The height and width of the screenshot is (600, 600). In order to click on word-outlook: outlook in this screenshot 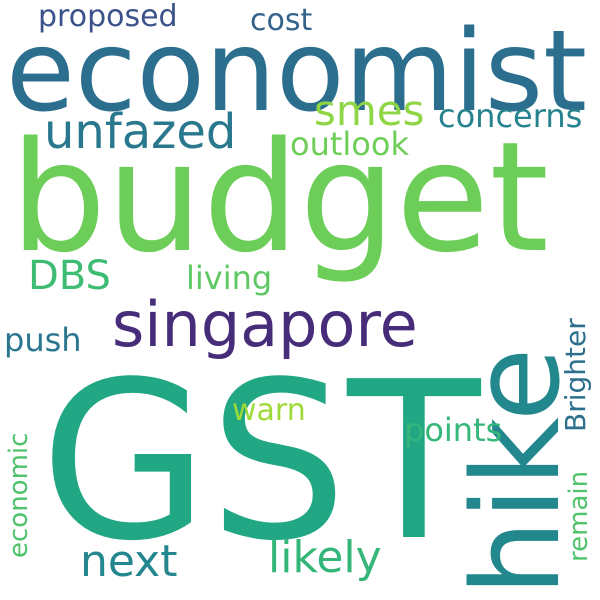, I will do `click(349, 144)`.